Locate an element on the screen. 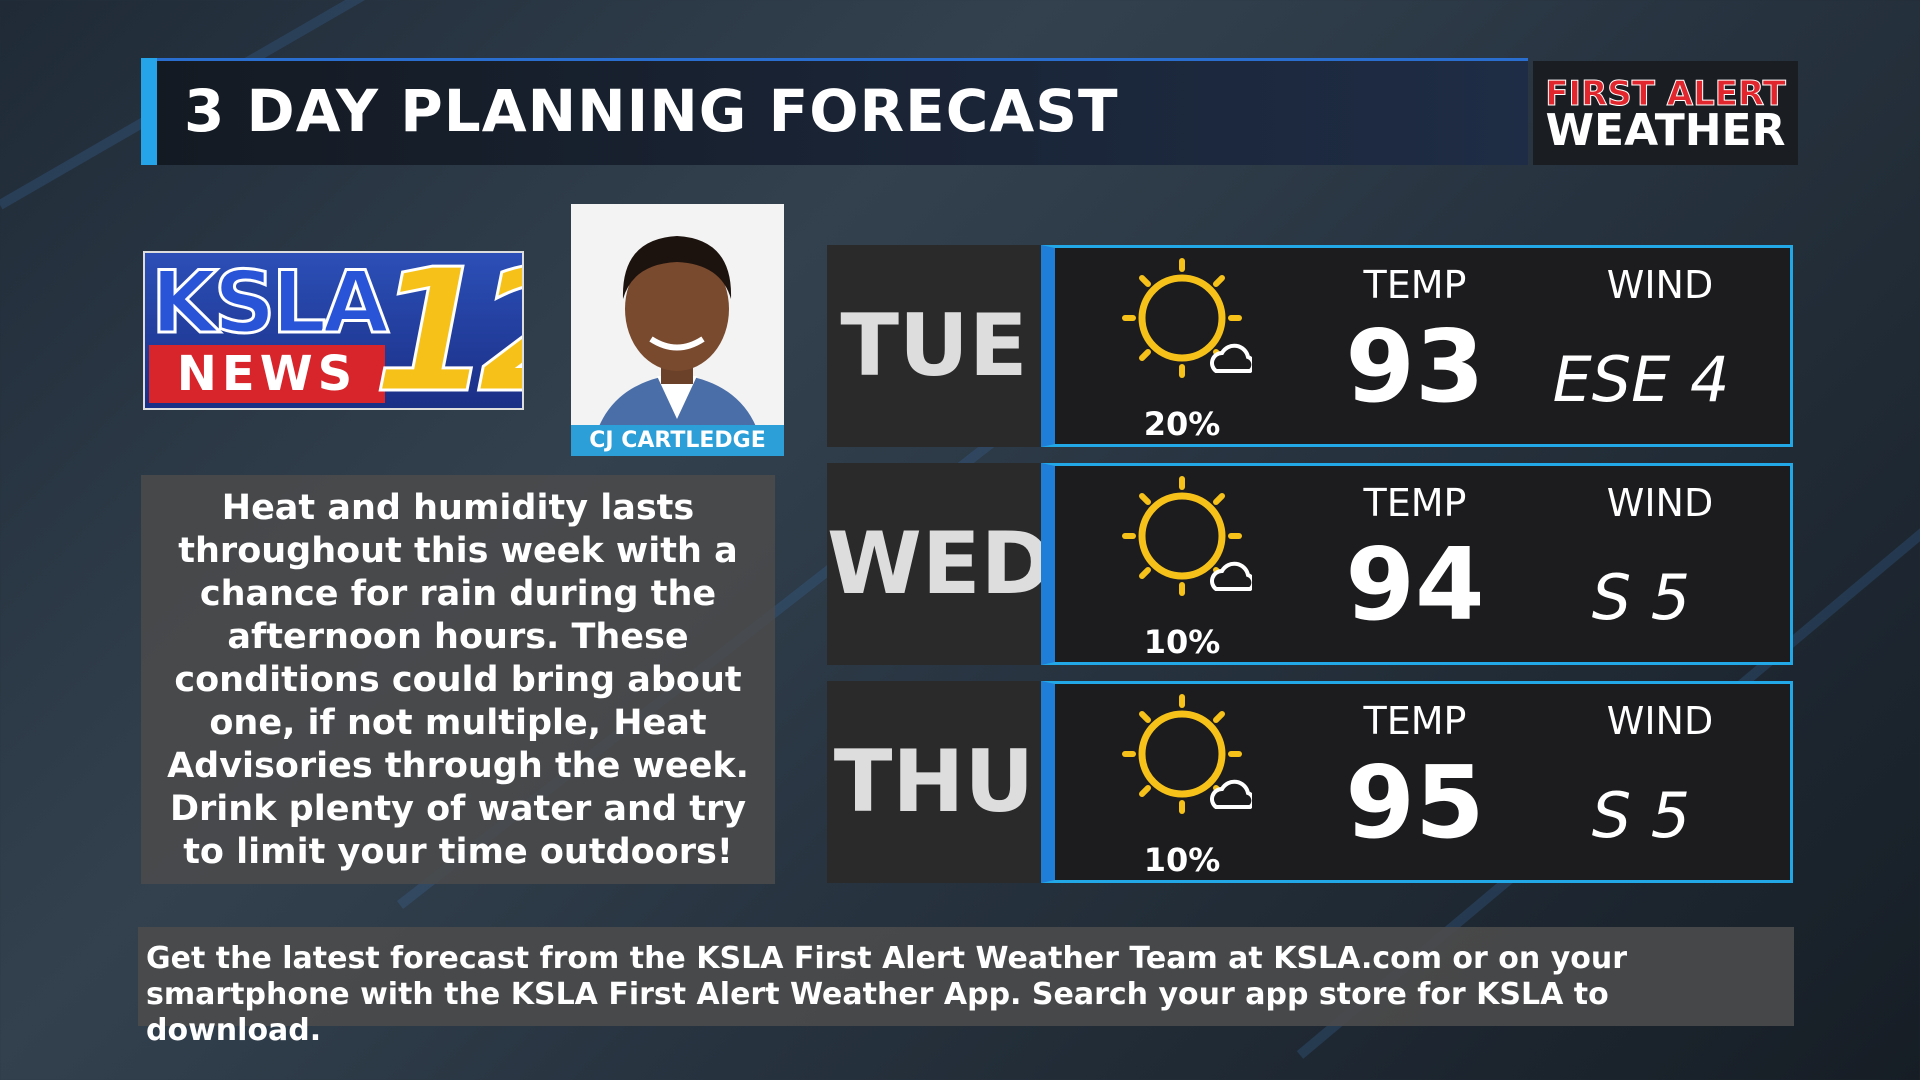  presenter-name: CJ CARTLEDGE is located at coordinates (677, 440).